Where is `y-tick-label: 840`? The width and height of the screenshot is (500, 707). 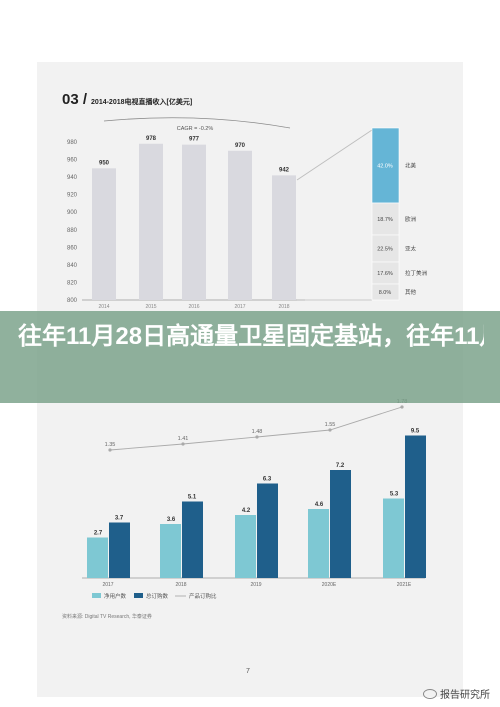
y-tick-label: 840 is located at coordinates (72, 266).